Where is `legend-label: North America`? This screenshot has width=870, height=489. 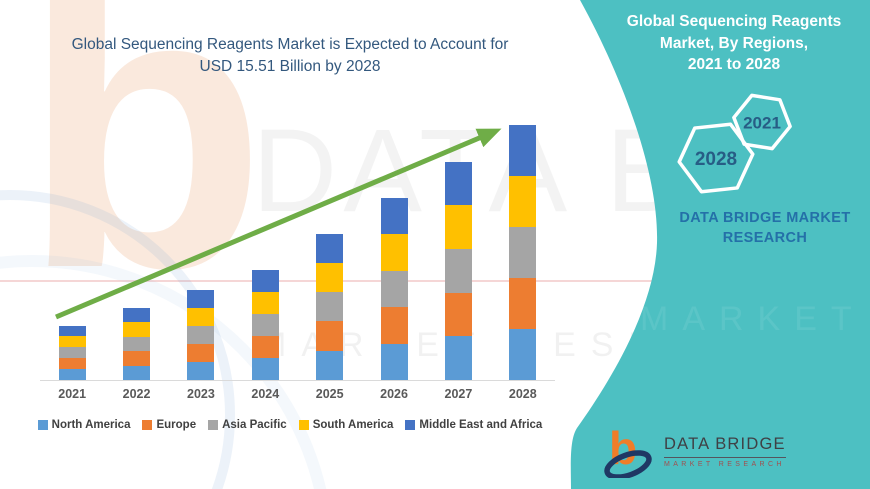 legend-label: North America is located at coordinates (91, 425).